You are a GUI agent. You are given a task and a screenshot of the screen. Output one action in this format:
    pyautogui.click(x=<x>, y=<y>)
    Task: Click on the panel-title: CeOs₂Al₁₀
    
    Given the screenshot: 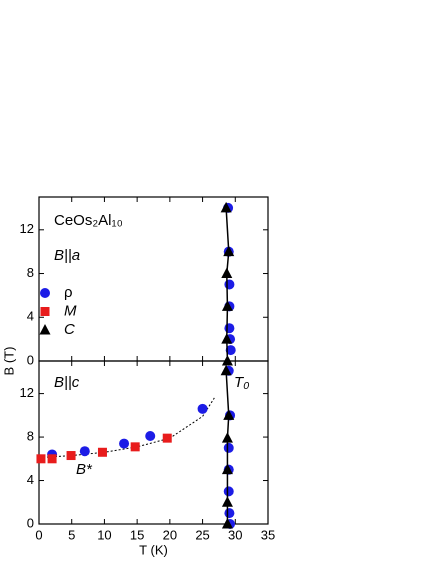 What is the action you would take?
    pyautogui.click(x=88, y=220)
    